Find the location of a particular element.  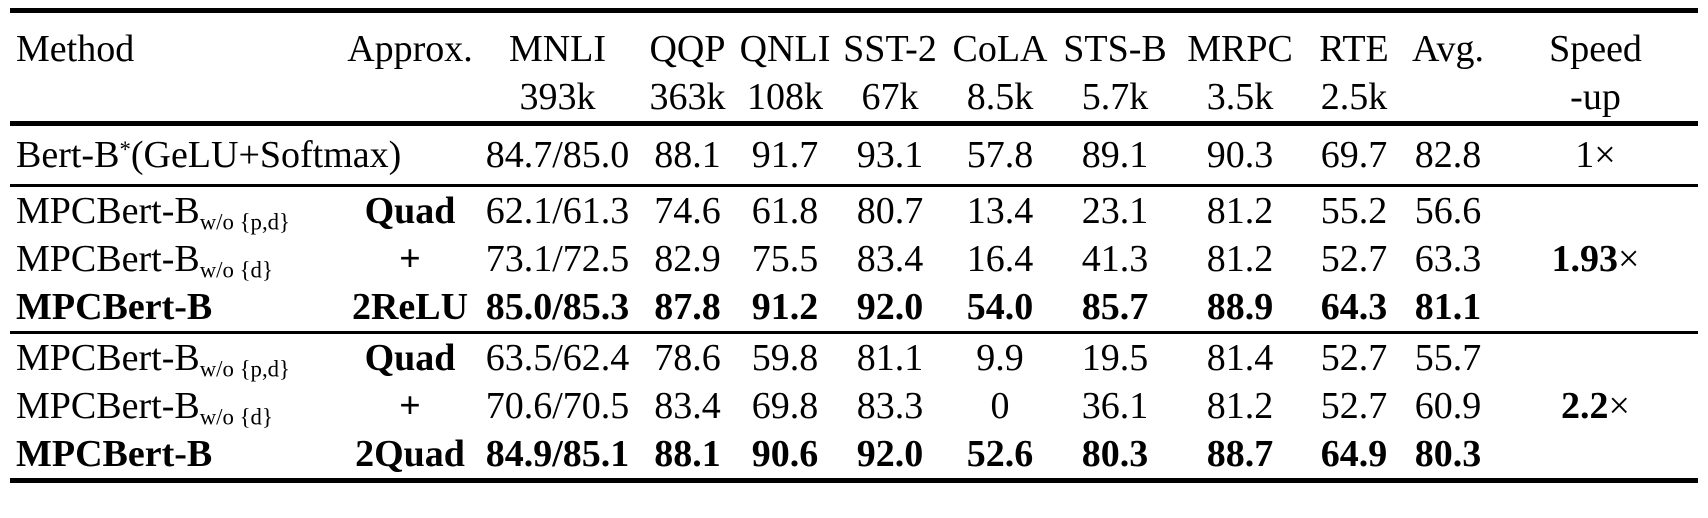

cell-sst2: 80.7 is located at coordinates (890, 211).